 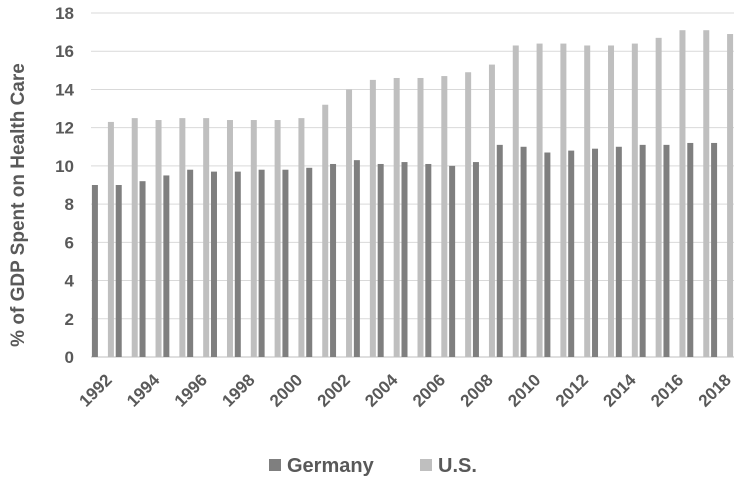 What do you see at coordinates (380, 260) in the screenshot?
I see `bar-germany-2004` at bounding box center [380, 260].